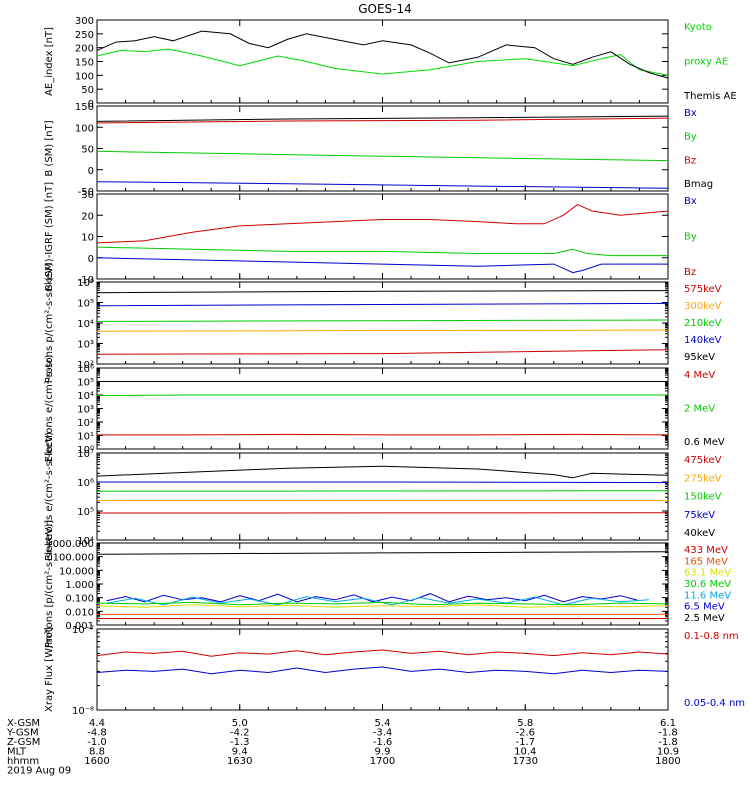  Describe the element at coordinates (383, 742) in the screenshot. I see `time-row-value: -1.6` at that location.